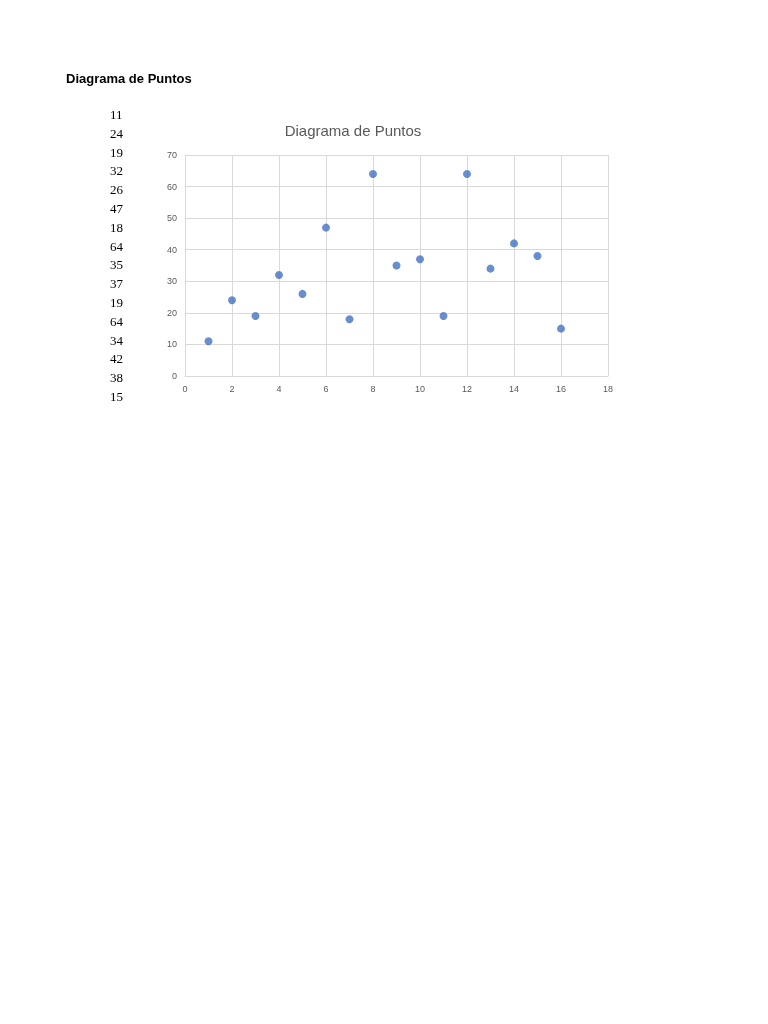  What do you see at coordinates (420, 388) in the screenshot?
I see `x-tick-label: 10` at bounding box center [420, 388].